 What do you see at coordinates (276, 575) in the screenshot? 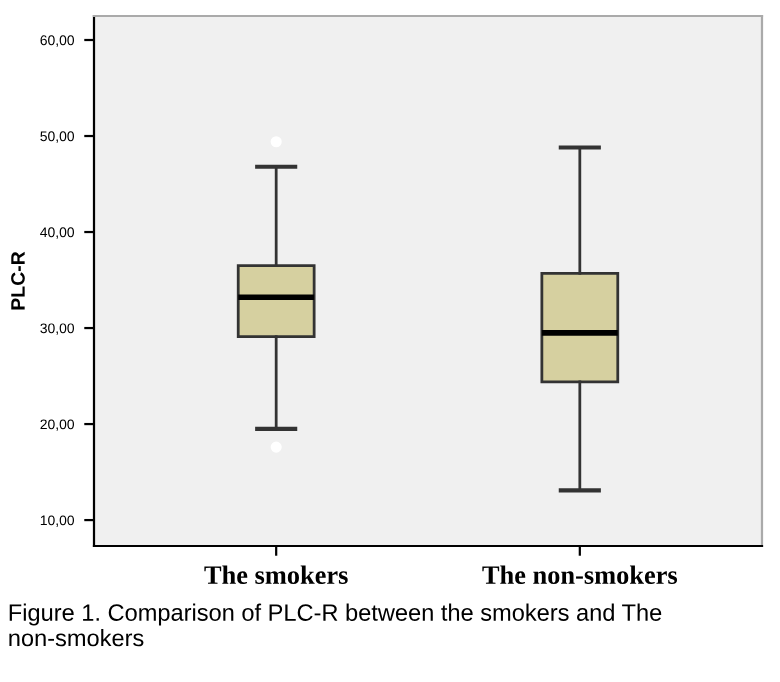
I see `x-tick-label: The smokers` at bounding box center [276, 575].